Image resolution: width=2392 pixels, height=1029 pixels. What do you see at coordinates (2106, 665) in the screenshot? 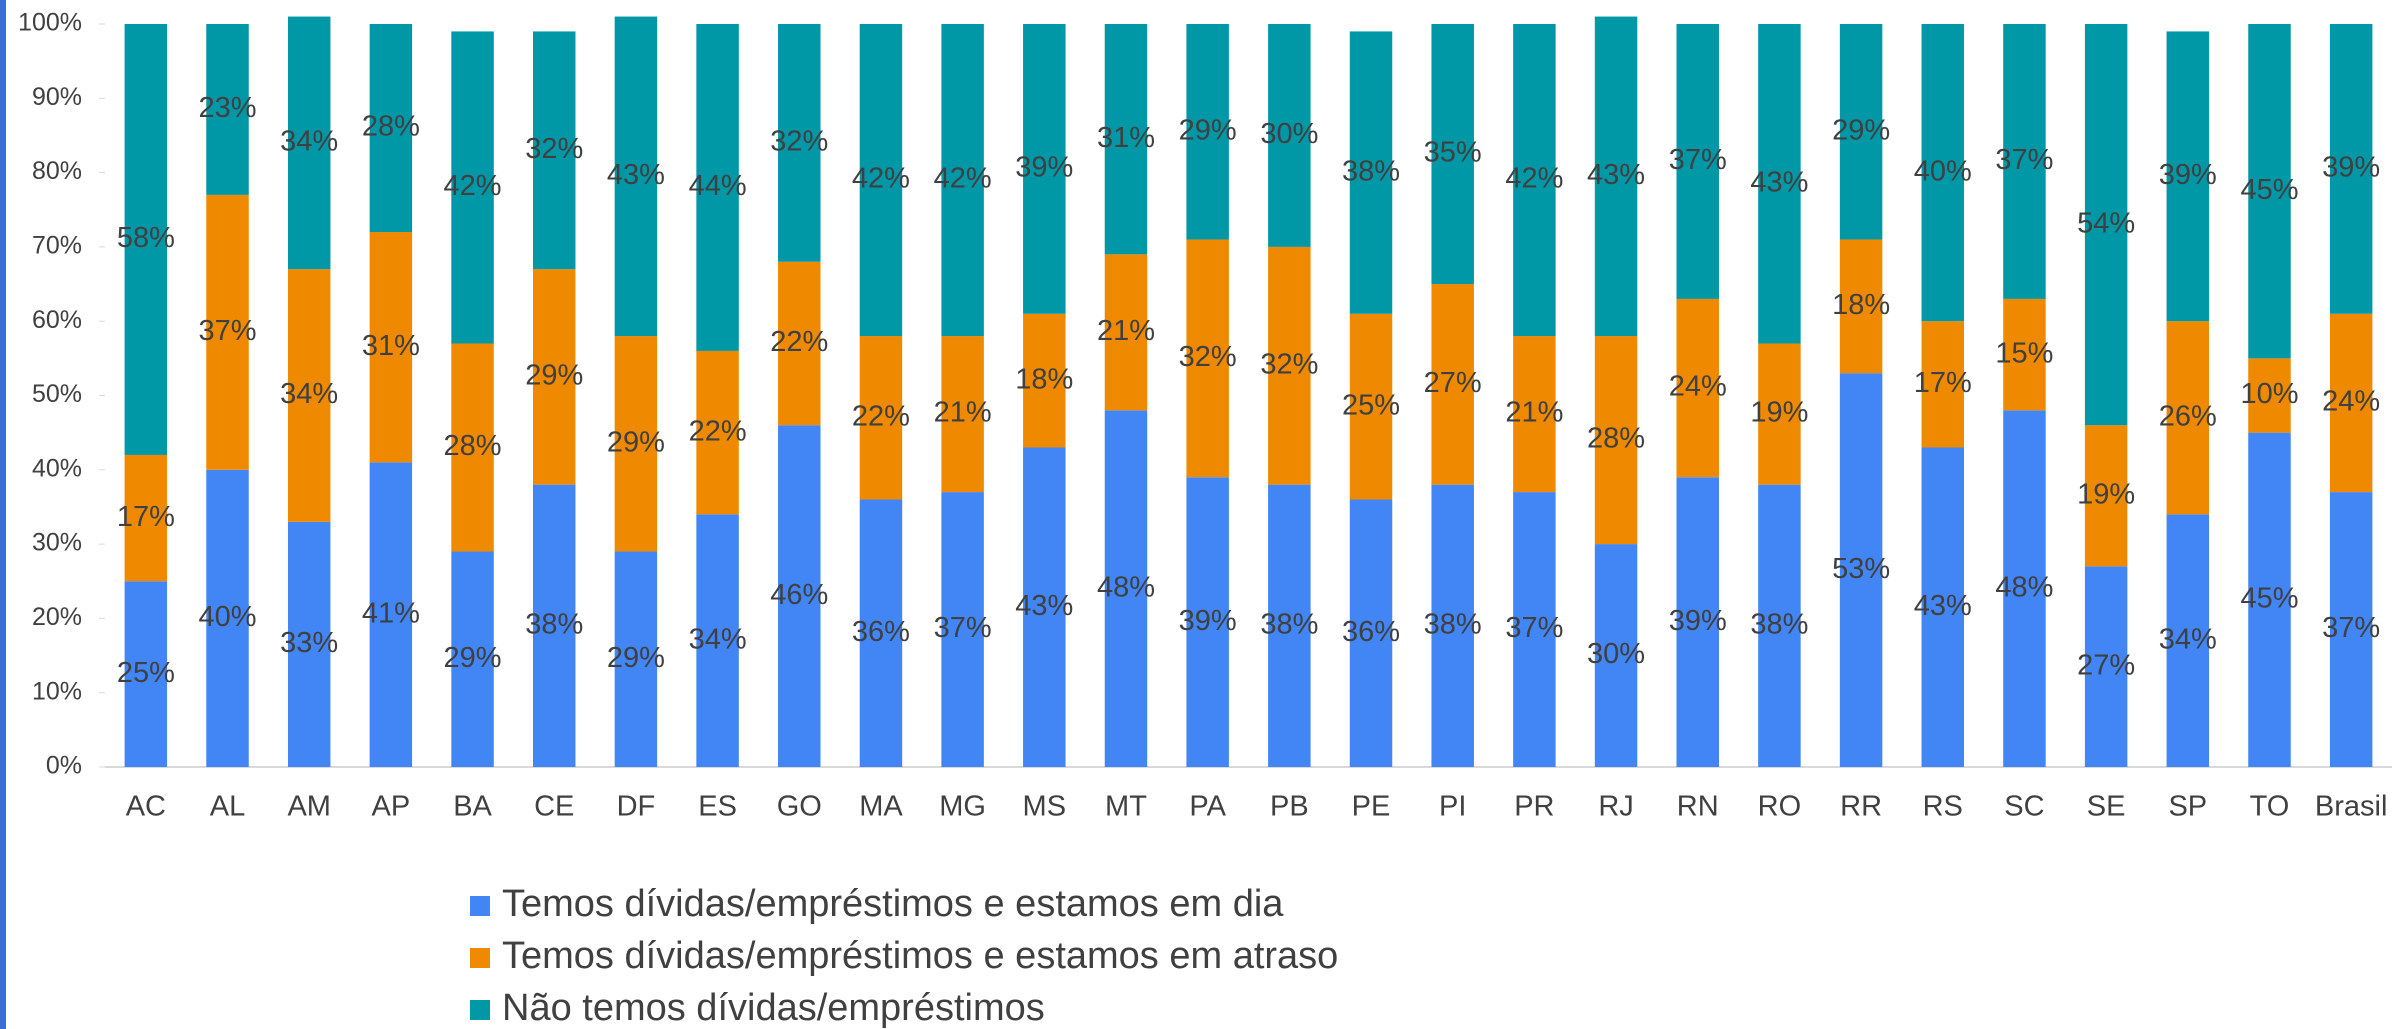
I see `data-label: 27%` at bounding box center [2106, 665].